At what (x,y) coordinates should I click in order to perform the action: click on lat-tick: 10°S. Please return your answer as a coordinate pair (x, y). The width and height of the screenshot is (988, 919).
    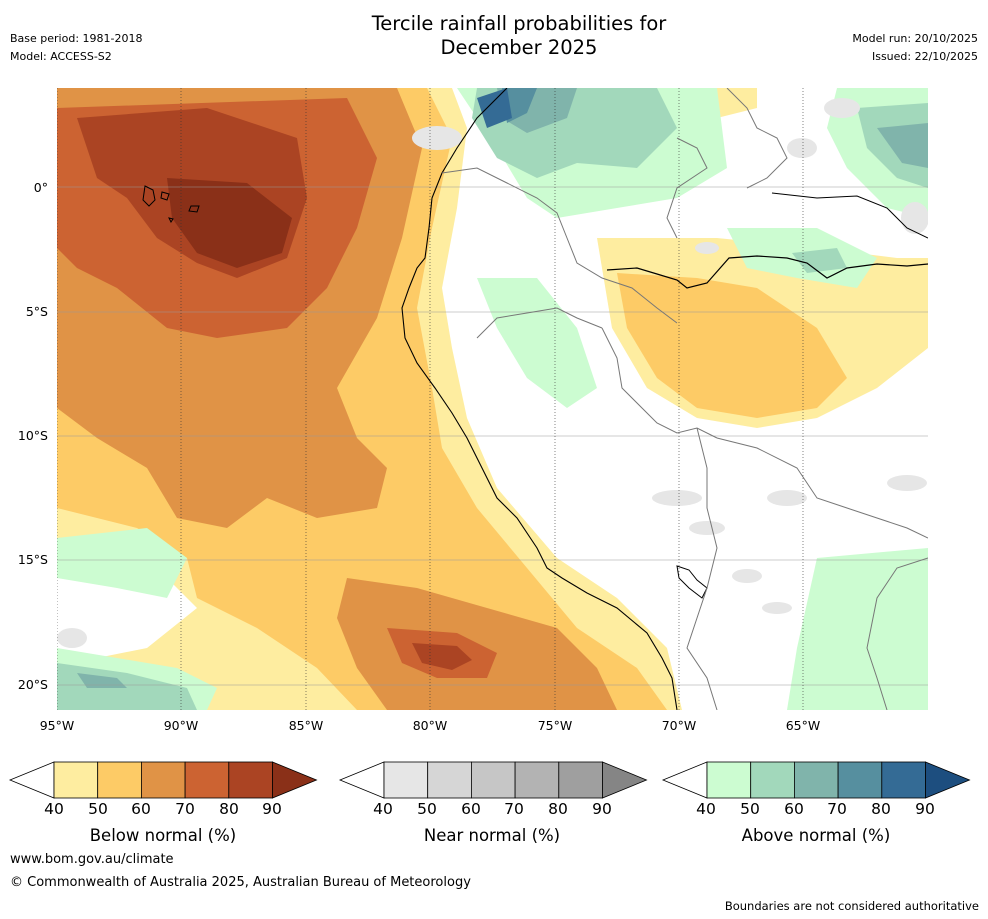
    Looking at the image, I should click on (32, 435).